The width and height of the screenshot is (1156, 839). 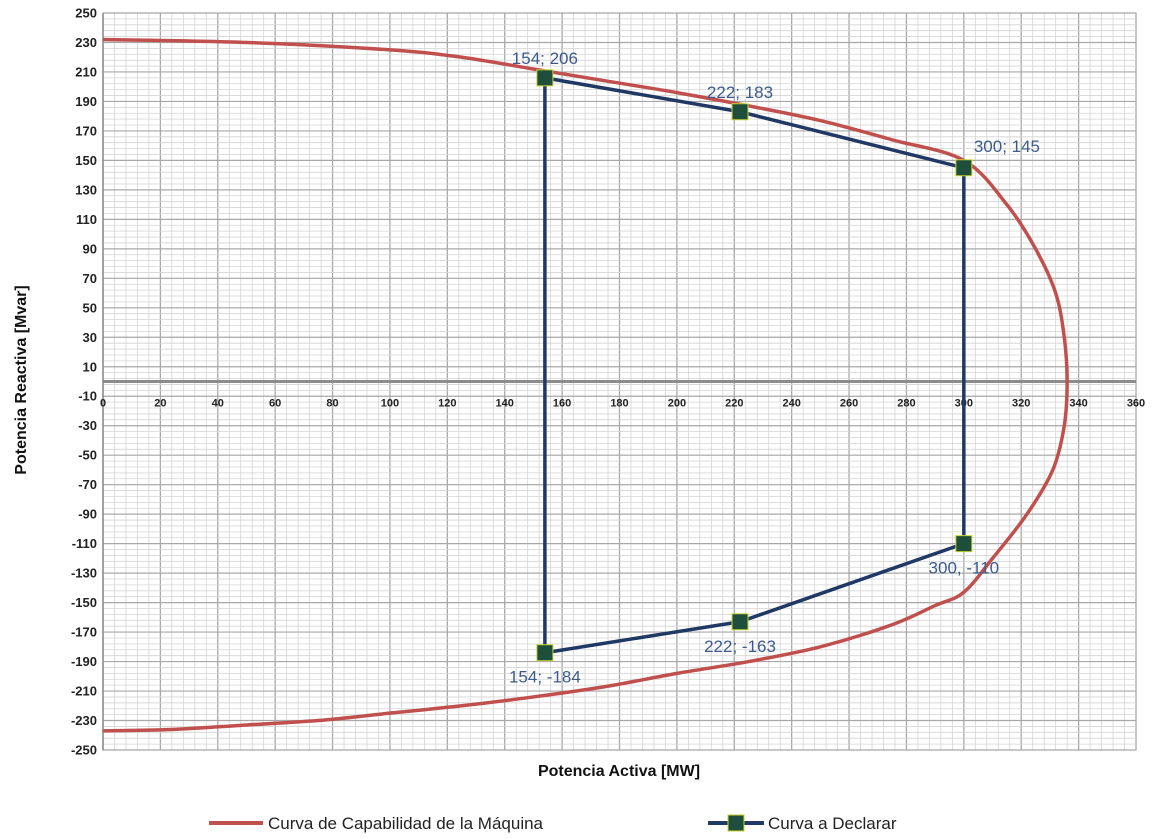 I want to click on y-tick-label: 10, so click(x=90, y=366).